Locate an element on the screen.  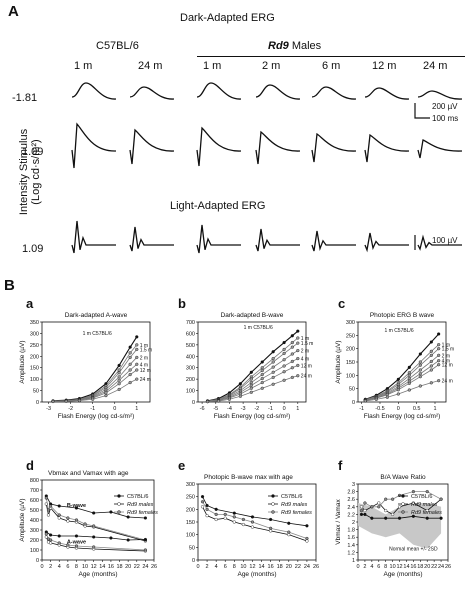
x-tick-label: 6 is located at coordinates (67, 567).